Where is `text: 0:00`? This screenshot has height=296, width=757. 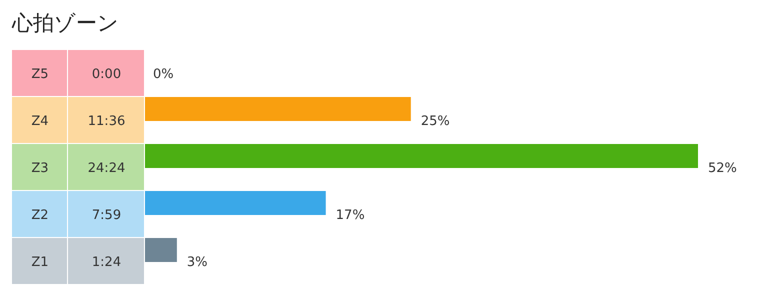
text: 0:00 is located at coordinates (107, 74).